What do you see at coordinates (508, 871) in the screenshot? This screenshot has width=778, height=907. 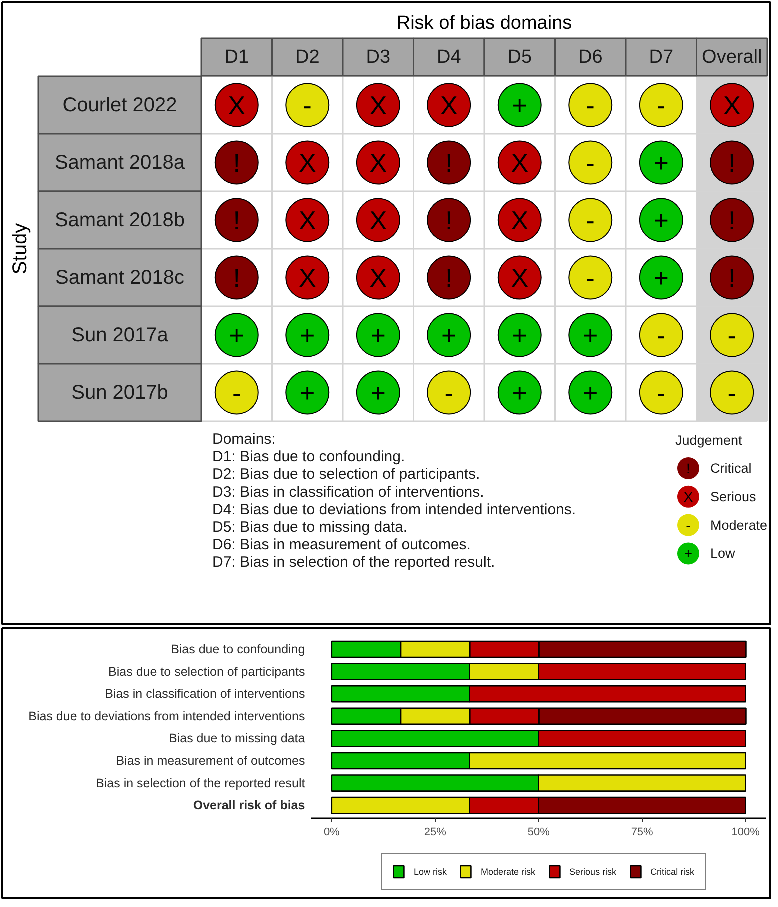 I see `legend-label: Moderate risk` at bounding box center [508, 871].